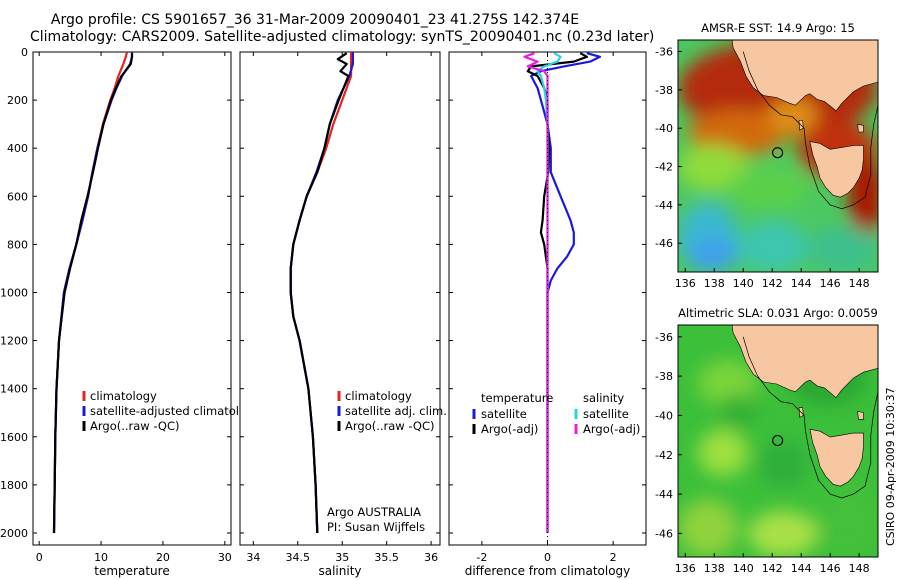  What do you see at coordinates (319, 293) in the screenshot?
I see `series-line-argo-raw-qc-` at bounding box center [319, 293].